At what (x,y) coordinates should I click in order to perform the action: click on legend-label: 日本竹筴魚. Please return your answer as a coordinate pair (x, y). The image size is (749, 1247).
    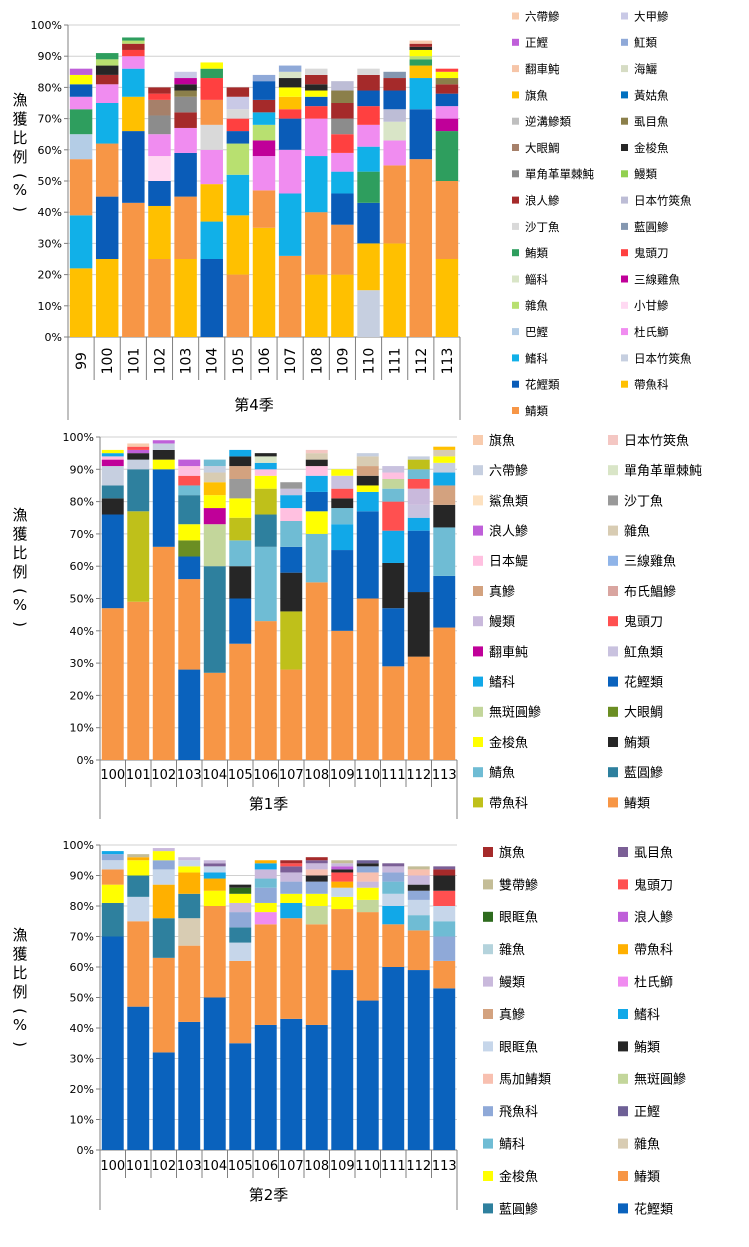
    Looking at the image, I should click on (663, 358).